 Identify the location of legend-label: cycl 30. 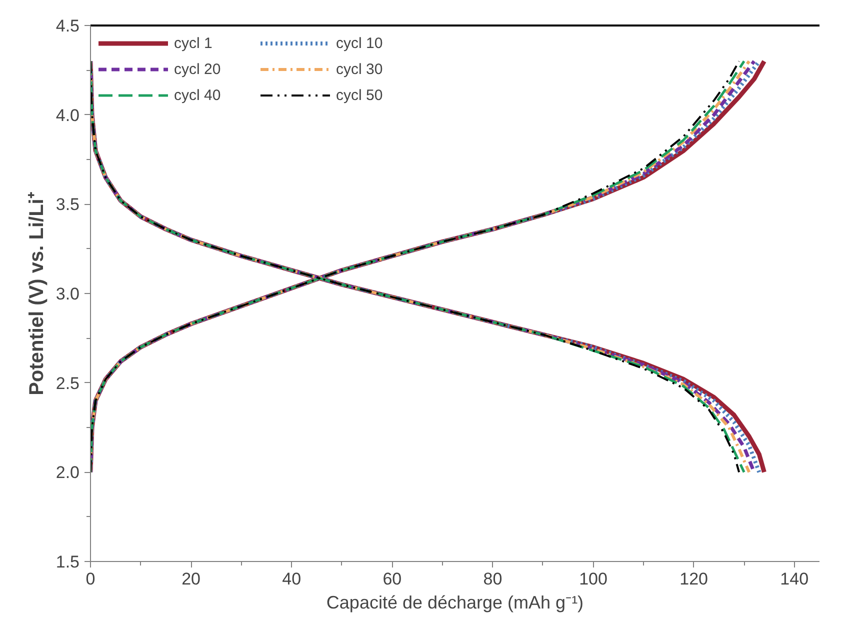
(360, 69).